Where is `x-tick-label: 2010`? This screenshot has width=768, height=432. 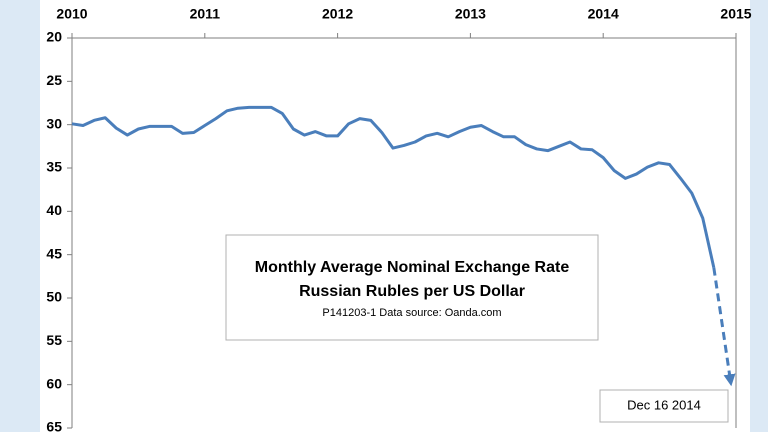 x-tick-label: 2010 is located at coordinates (71, 14).